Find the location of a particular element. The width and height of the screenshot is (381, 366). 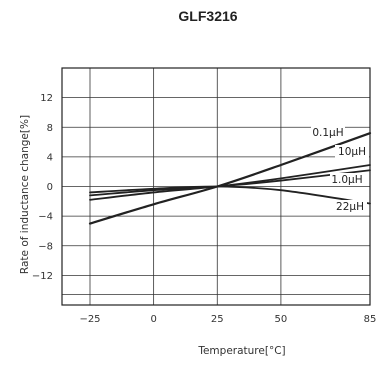

series-label: 0.1μH is located at coordinates (327, 133).